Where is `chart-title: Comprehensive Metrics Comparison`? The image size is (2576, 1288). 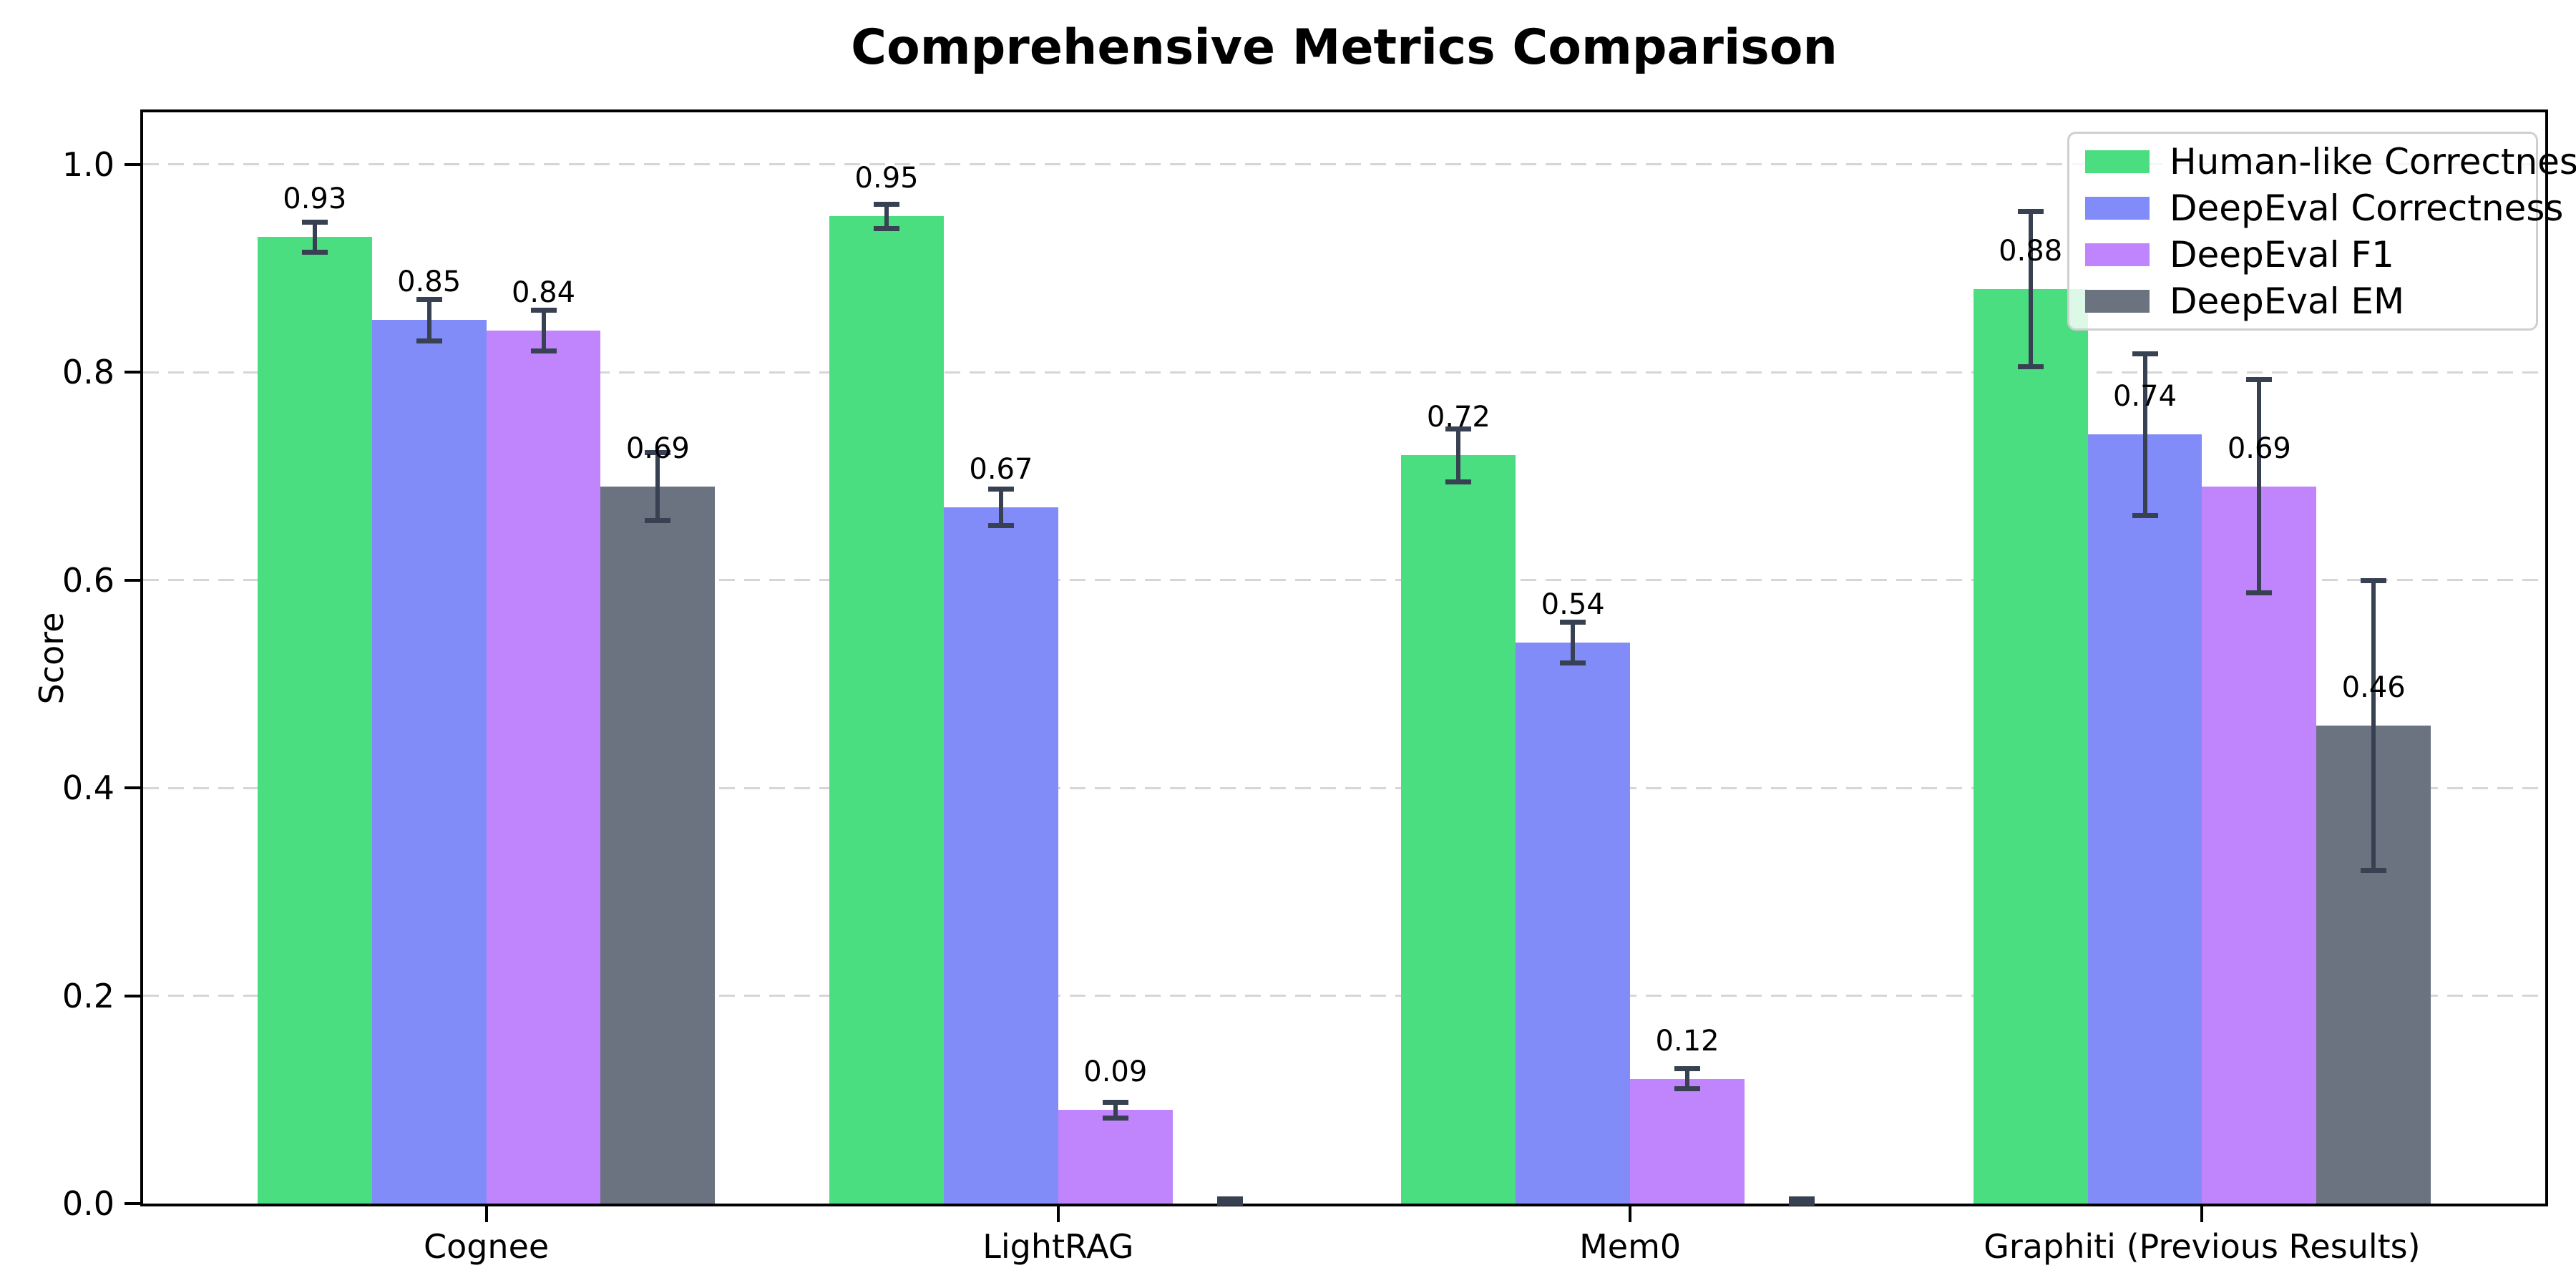
chart-title: Comprehensive Metrics Comparison is located at coordinates (1344, 48).